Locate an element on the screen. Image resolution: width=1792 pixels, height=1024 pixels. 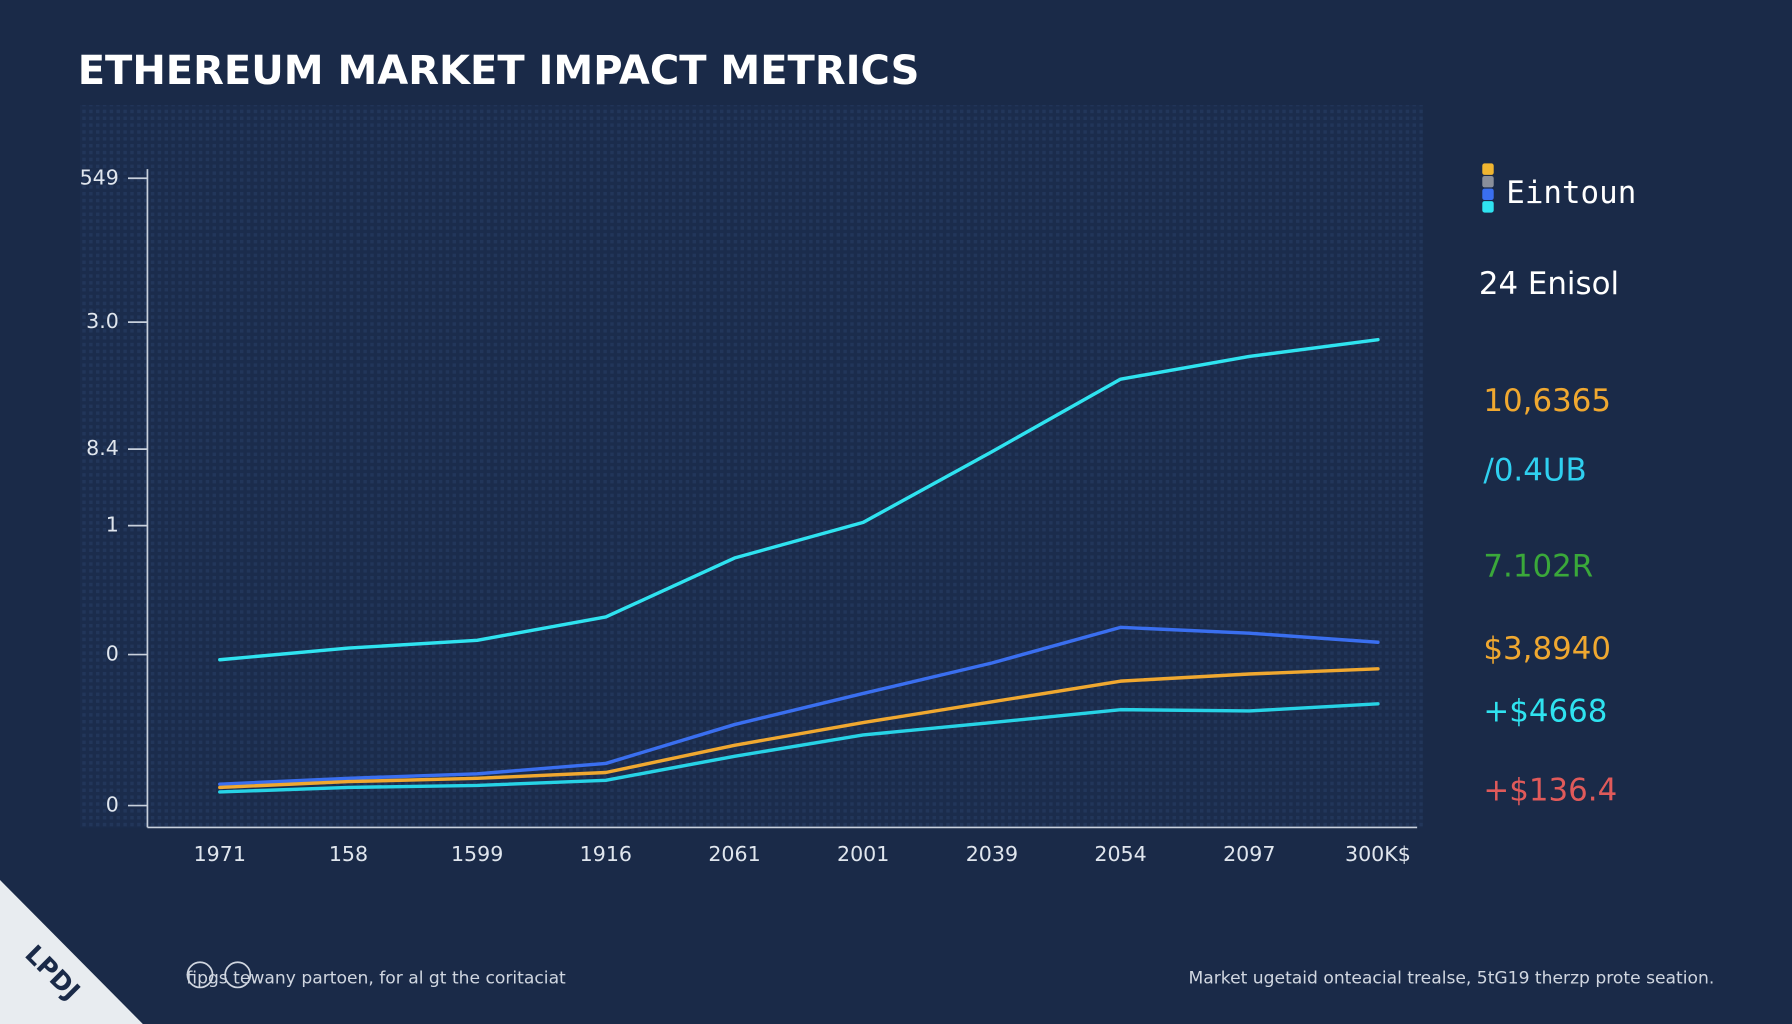
side-label: $3,8940 is located at coordinates (1547, 649).